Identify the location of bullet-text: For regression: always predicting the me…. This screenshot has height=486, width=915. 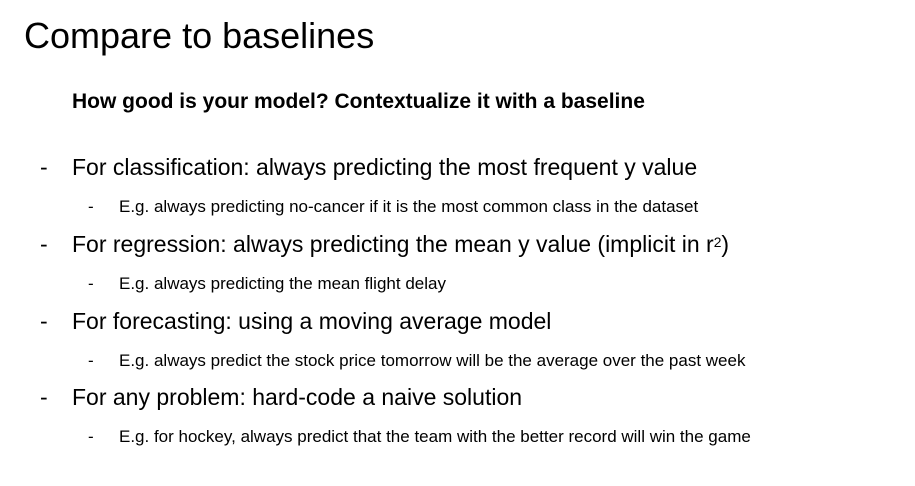
(400, 244).